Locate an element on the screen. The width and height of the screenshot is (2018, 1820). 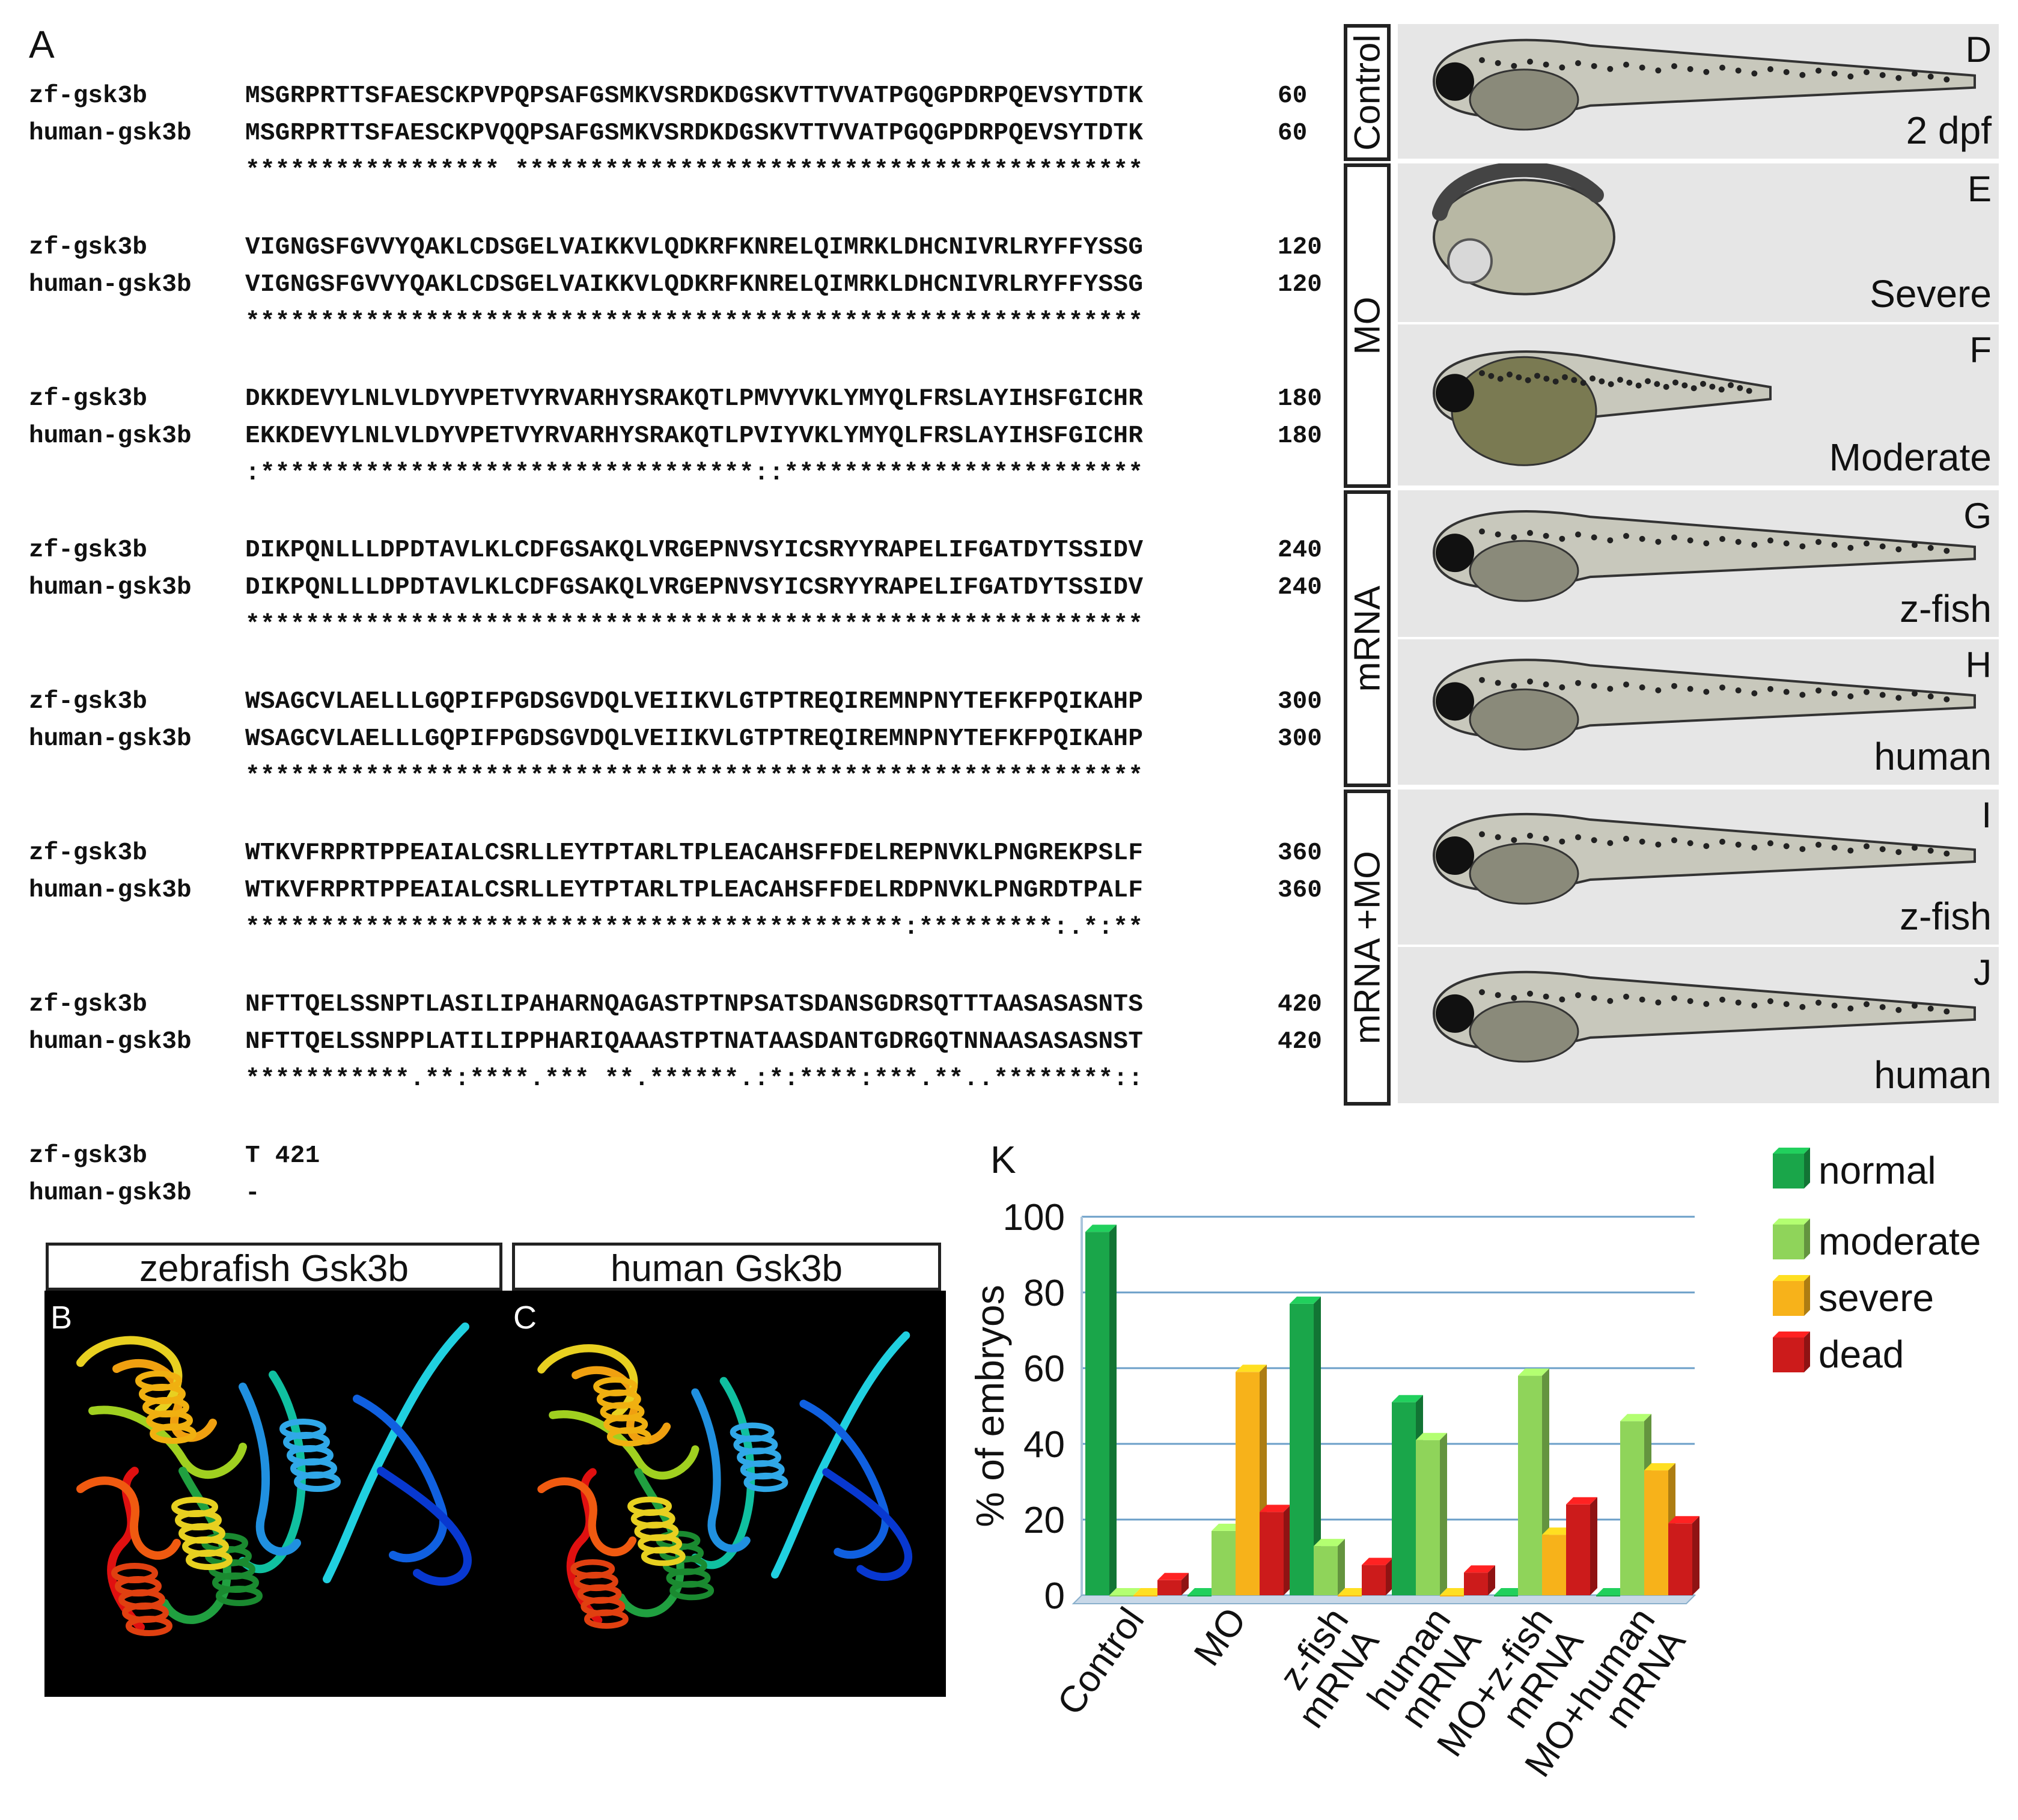
sequence-text: T 421 is located at coordinates (282, 1156).